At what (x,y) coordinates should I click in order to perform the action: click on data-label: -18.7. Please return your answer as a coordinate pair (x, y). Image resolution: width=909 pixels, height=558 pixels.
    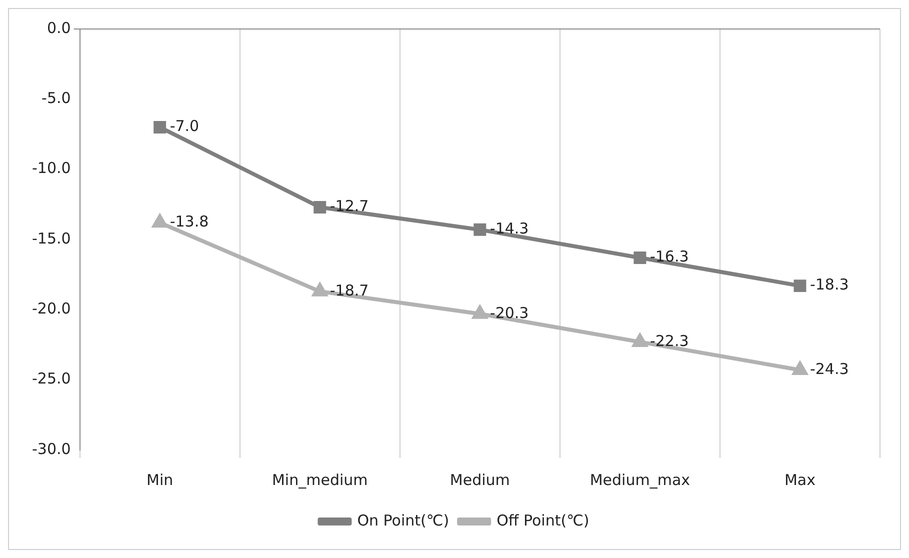
    Looking at the image, I should click on (349, 290).